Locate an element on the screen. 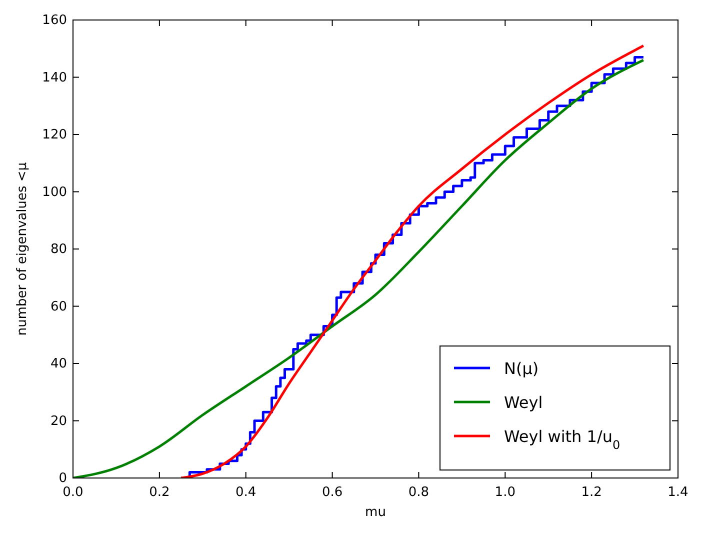 This screenshot has height=538, width=707. y-tick-label: 20 is located at coordinates (58, 421).